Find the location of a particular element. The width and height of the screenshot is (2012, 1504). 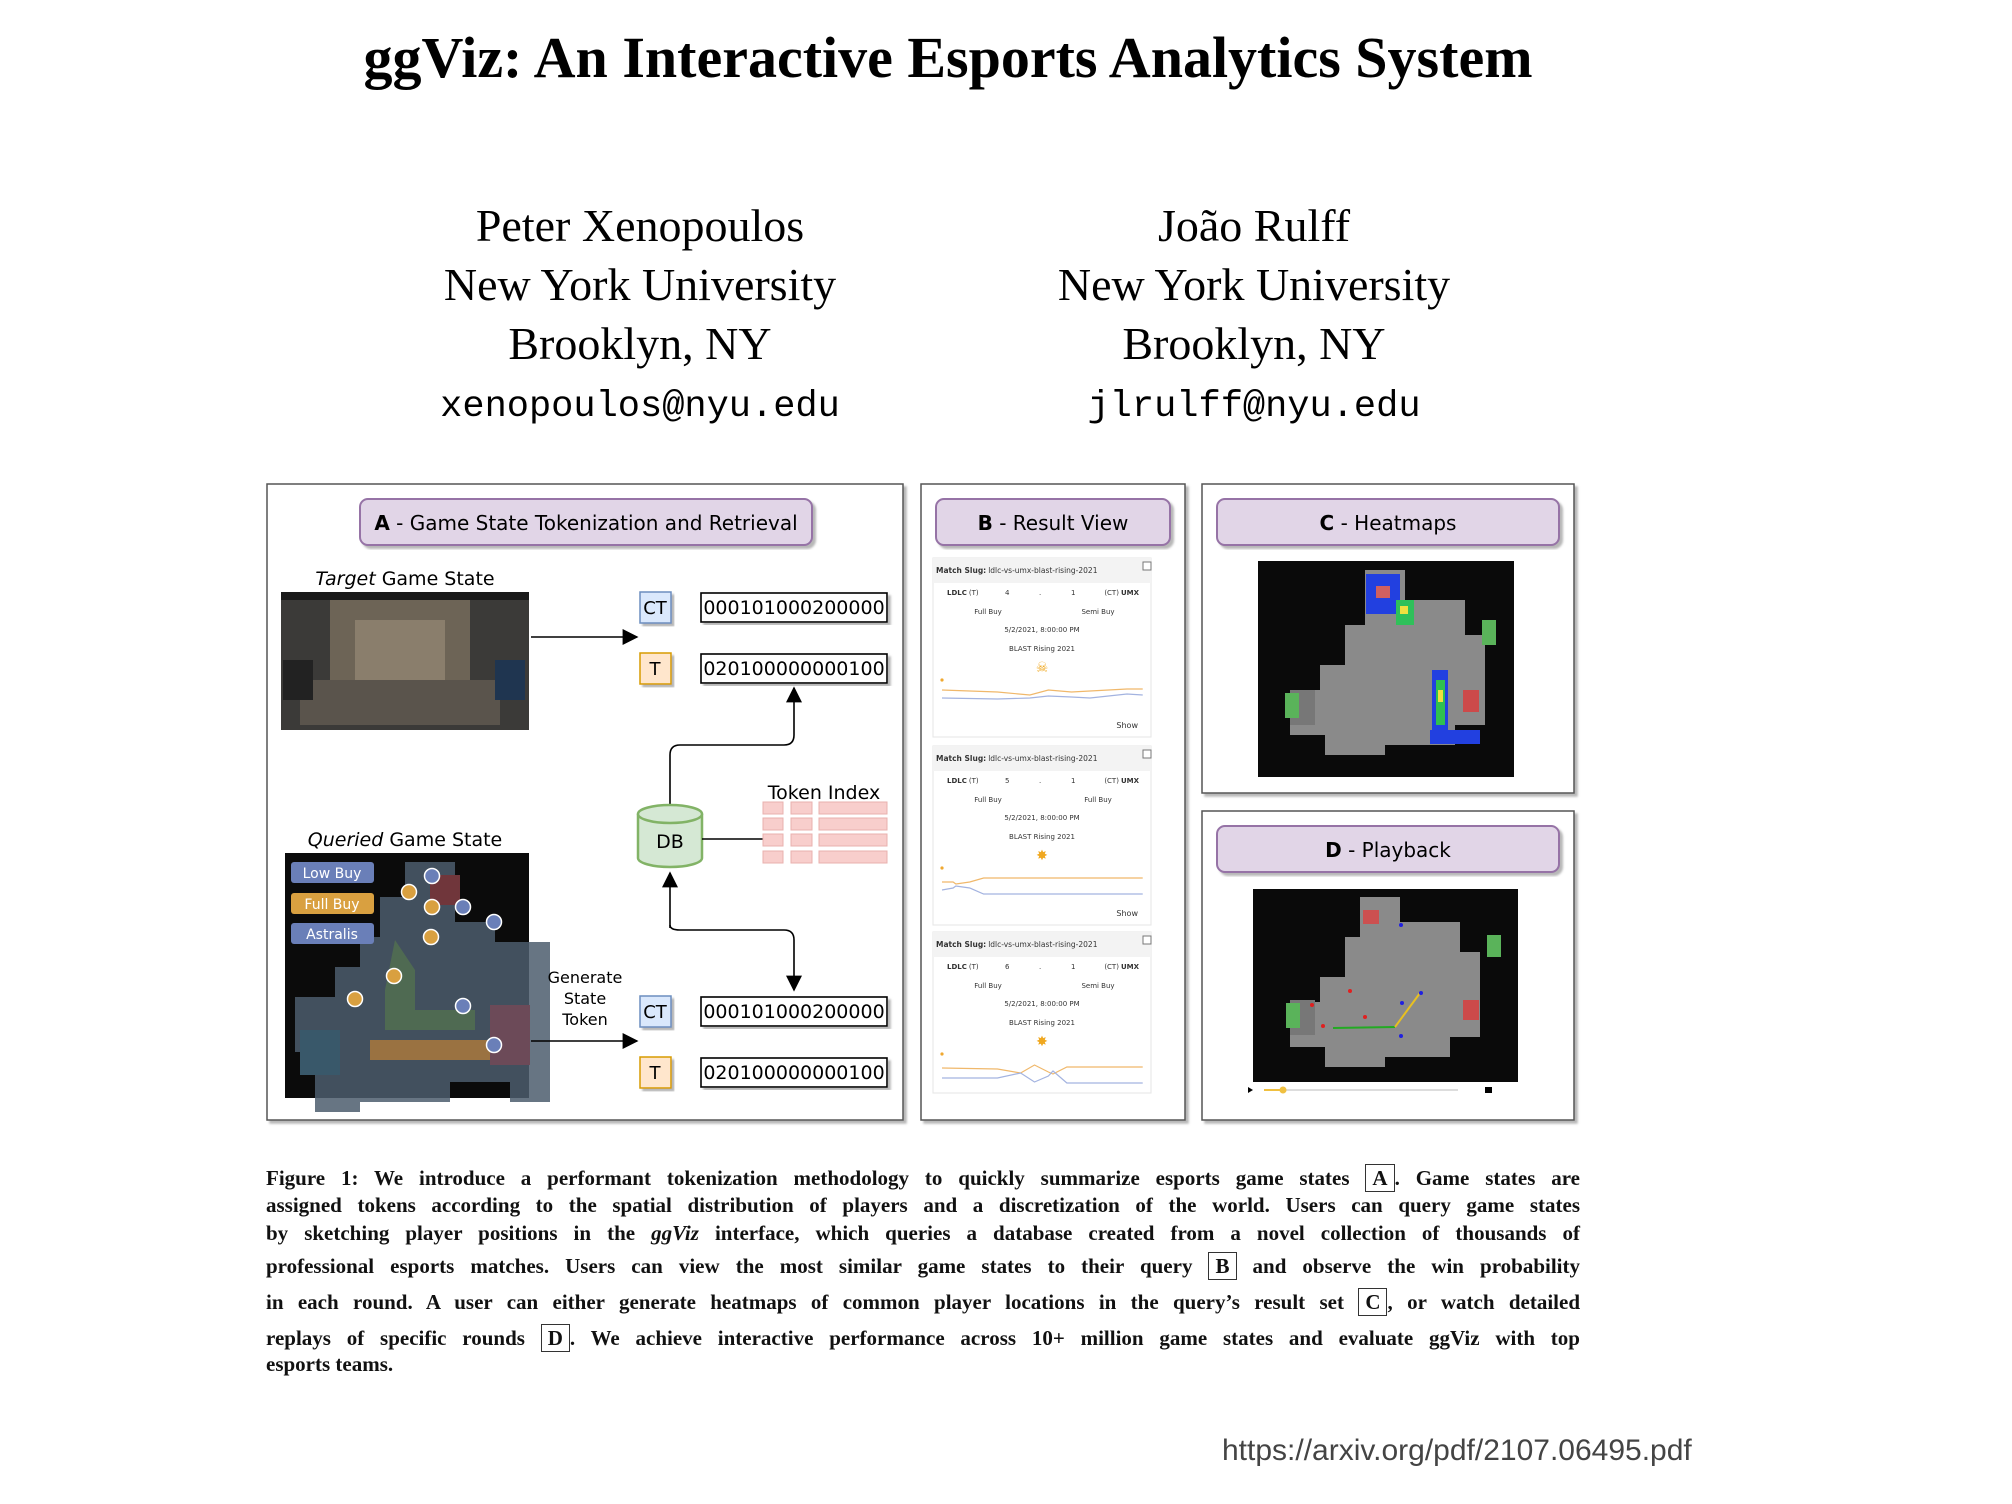

svg-text: Generate is located at coordinates (585, 977).